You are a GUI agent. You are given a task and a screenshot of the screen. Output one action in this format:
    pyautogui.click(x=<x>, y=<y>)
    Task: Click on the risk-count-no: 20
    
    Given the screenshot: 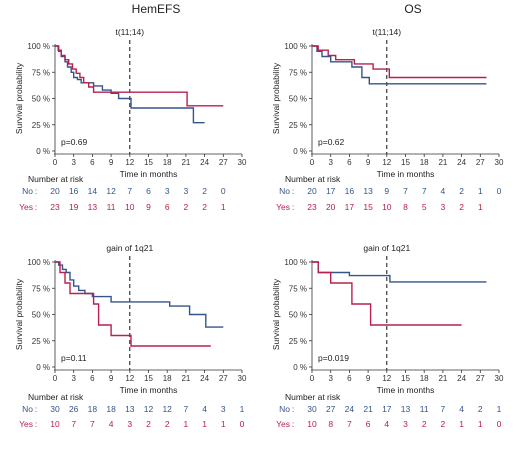 What is the action you would take?
    pyautogui.click(x=312, y=191)
    